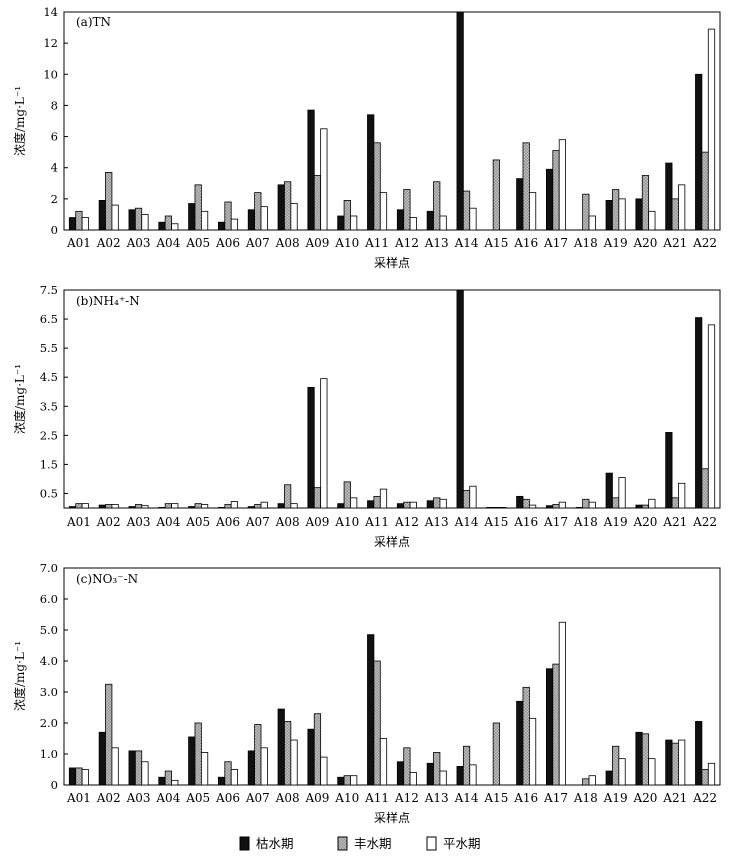  I want to click on x-tick-label: A10, so click(346, 798).